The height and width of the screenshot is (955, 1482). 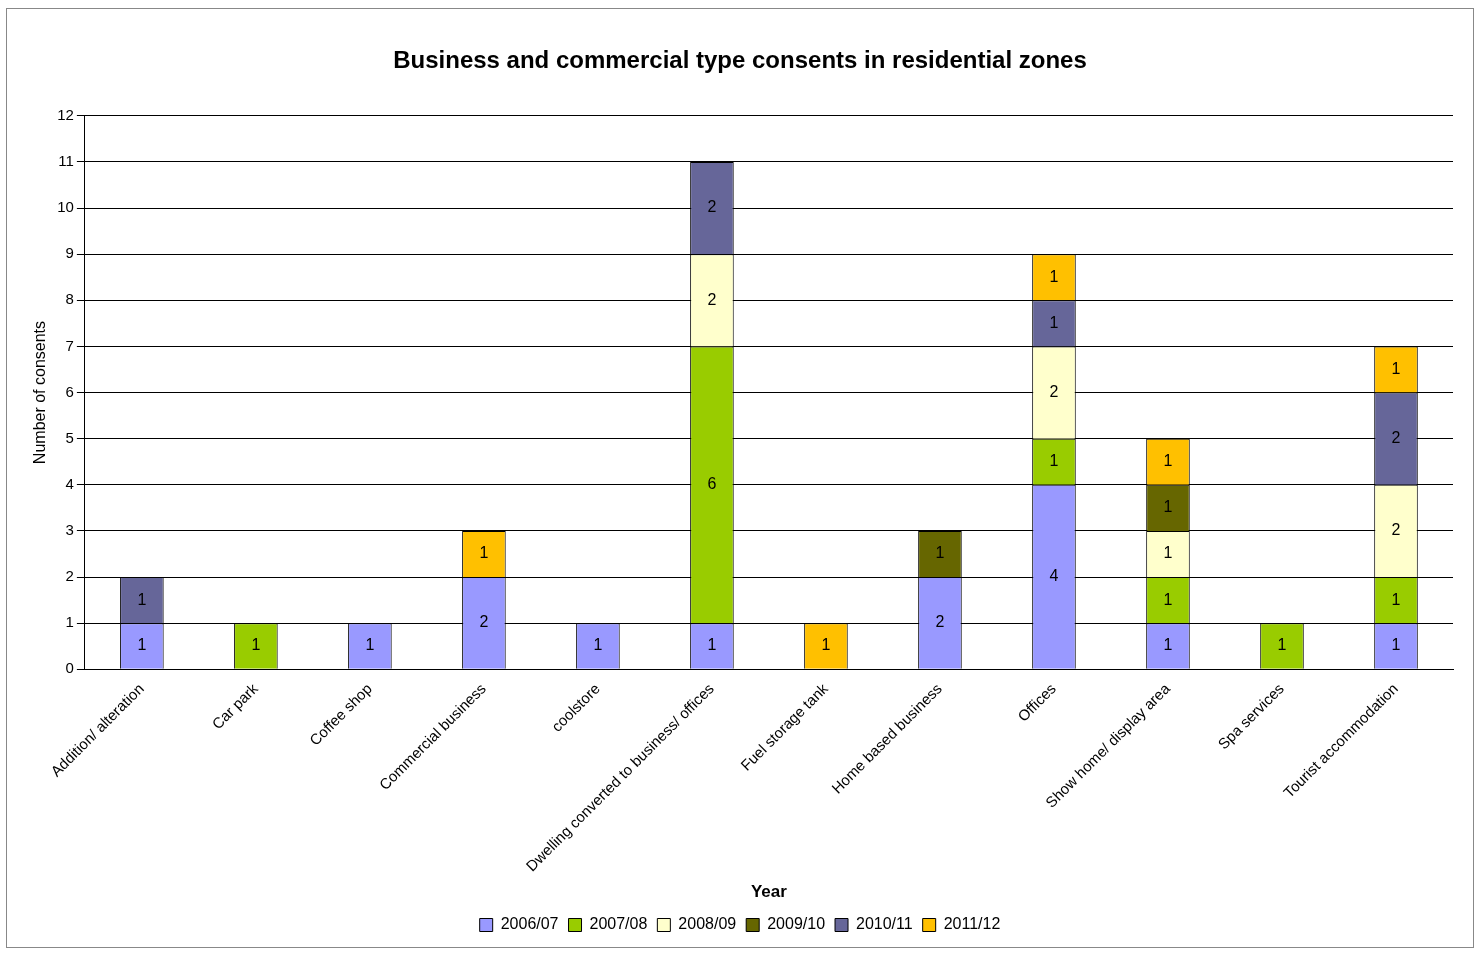 What do you see at coordinates (884, 924) in the screenshot?
I see `legend-label: 2010/11` at bounding box center [884, 924].